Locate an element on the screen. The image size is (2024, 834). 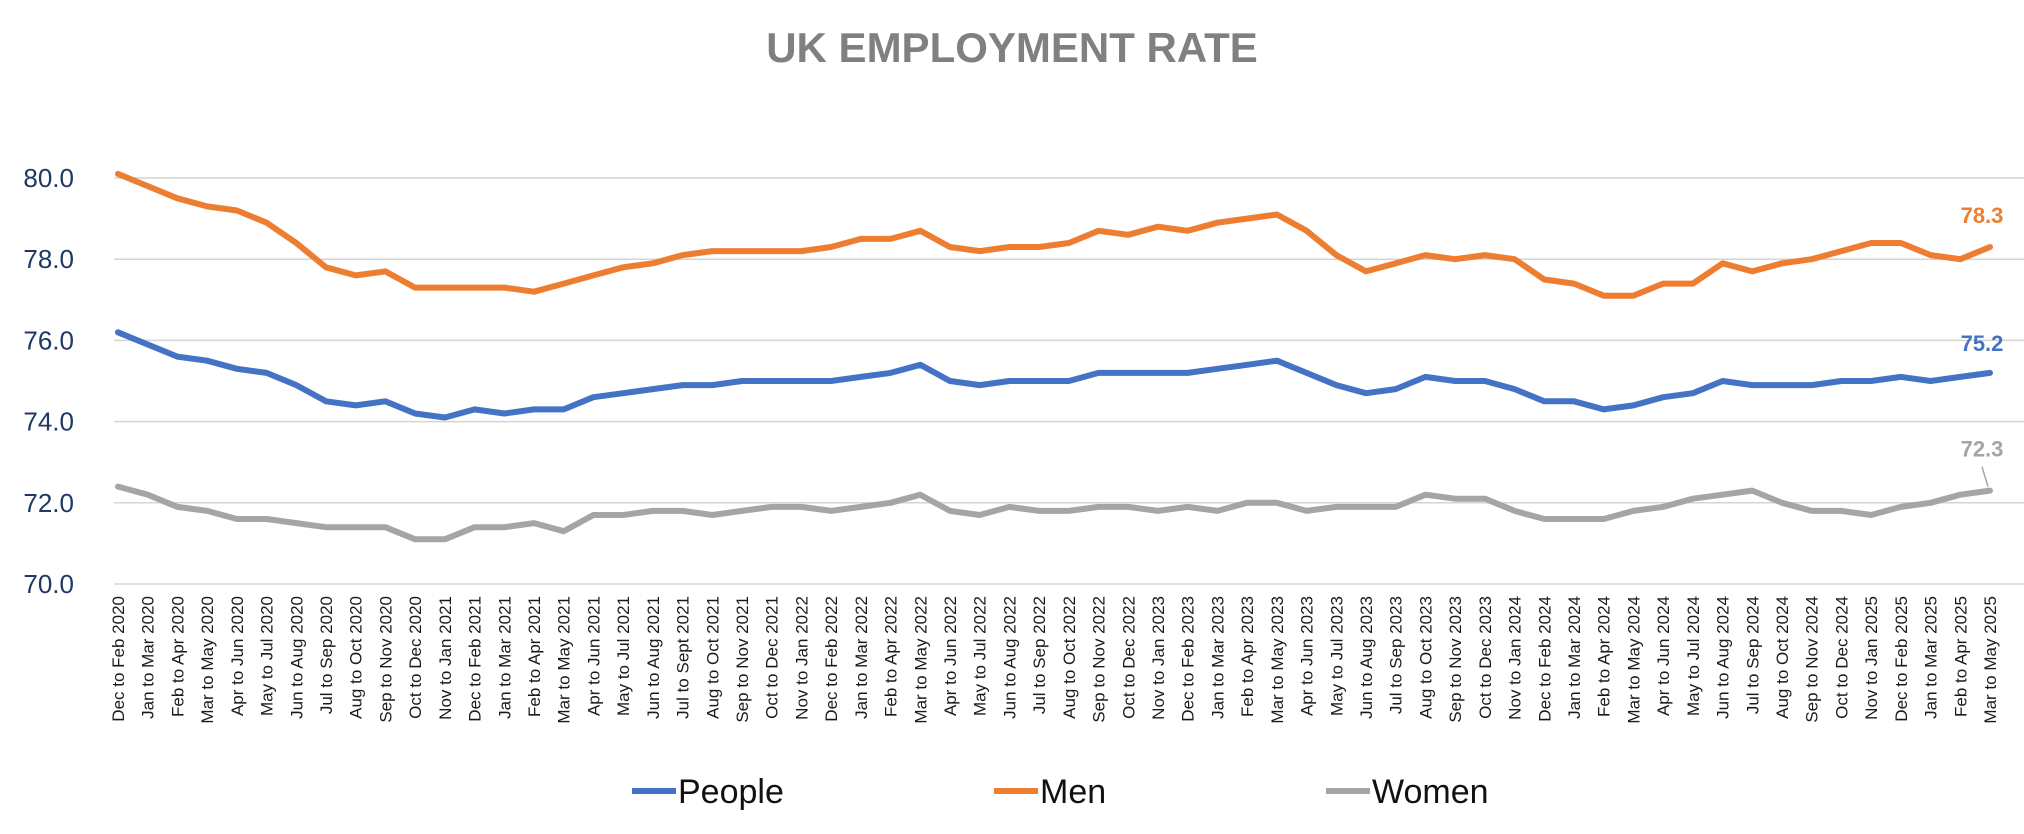
x-tick-label: Nov to Jan 2025 is located at coordinates (1871, 658).